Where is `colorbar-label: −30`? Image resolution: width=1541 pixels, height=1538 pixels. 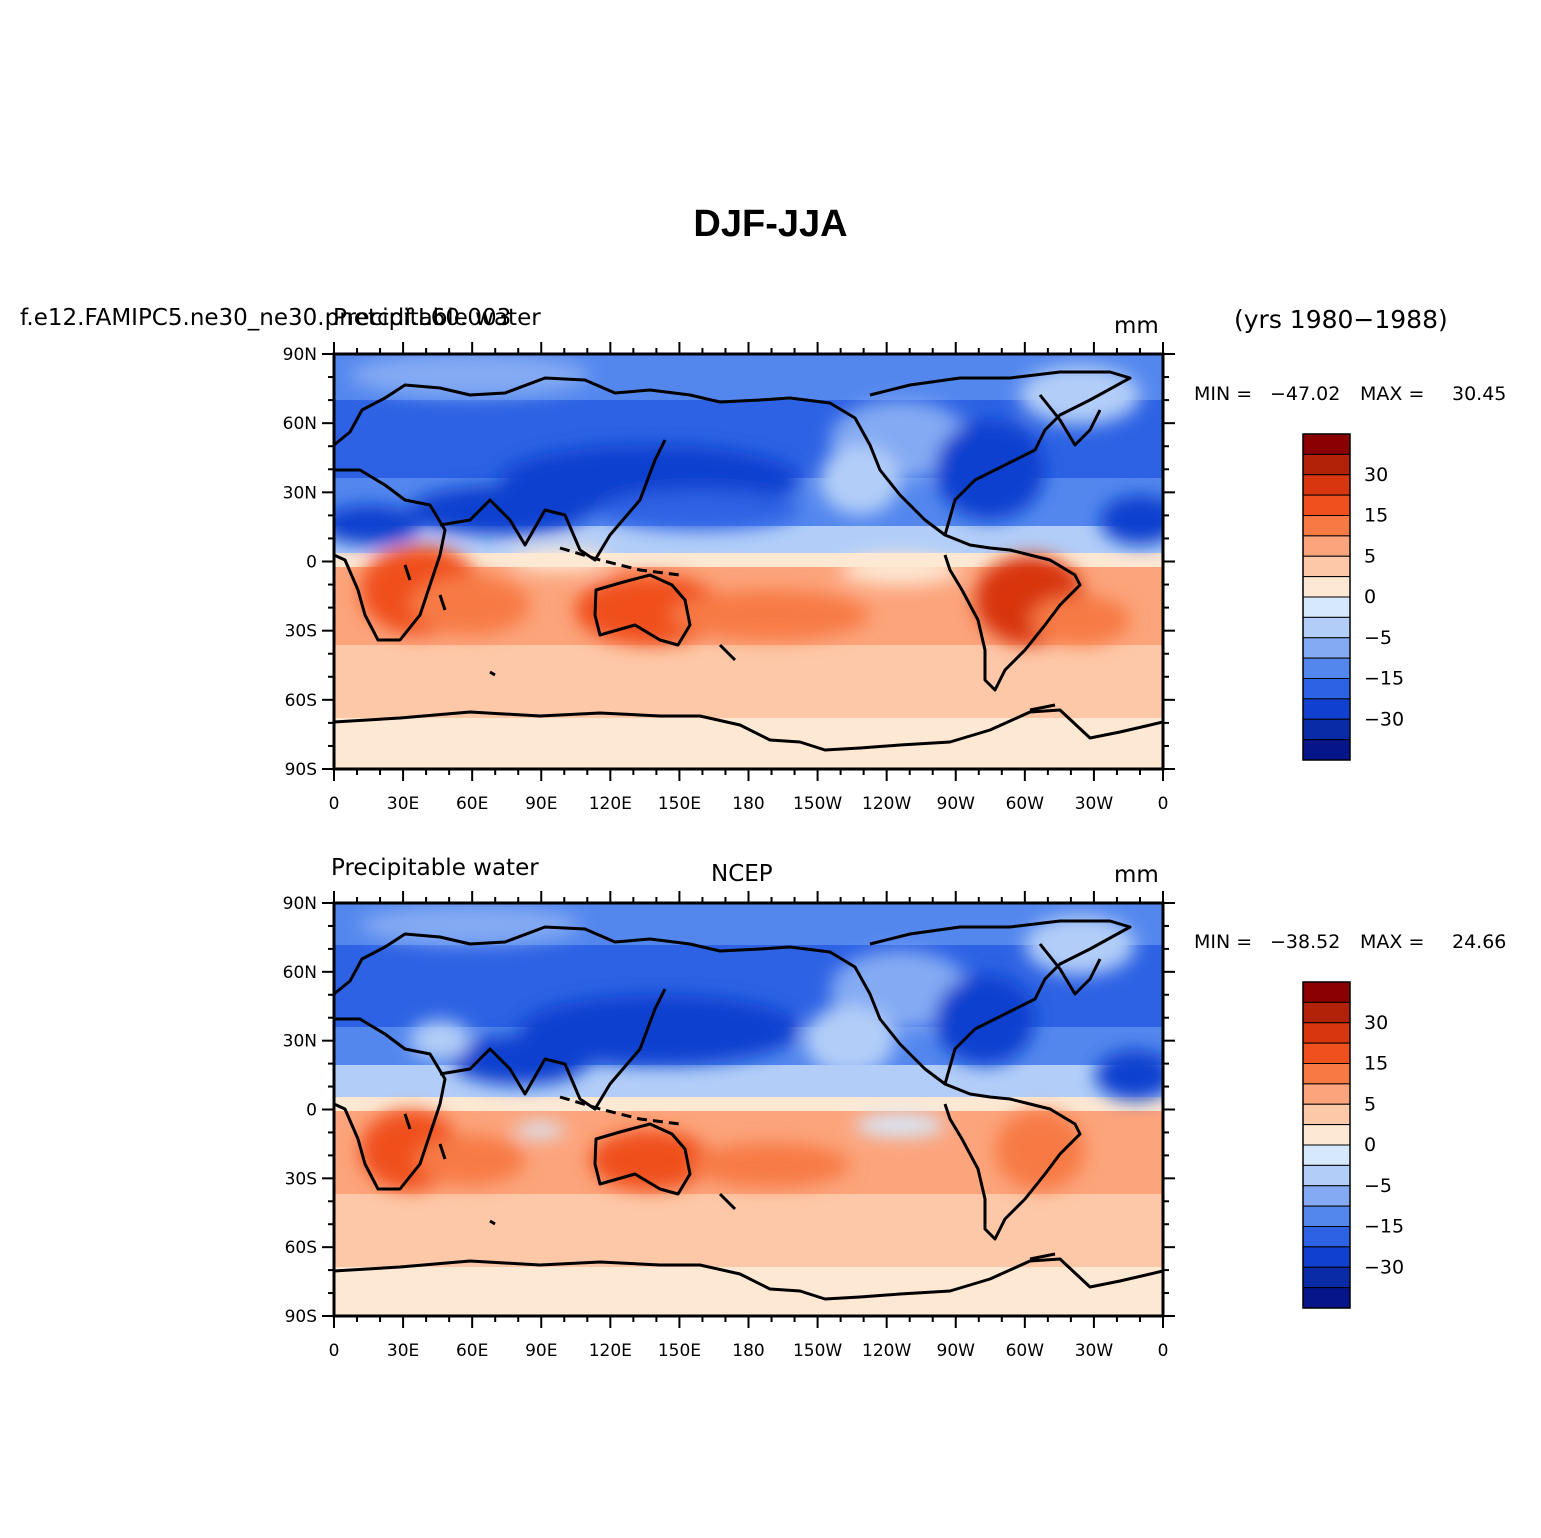 colorbar-label: −30 is located at coordinates (1384, 1267).